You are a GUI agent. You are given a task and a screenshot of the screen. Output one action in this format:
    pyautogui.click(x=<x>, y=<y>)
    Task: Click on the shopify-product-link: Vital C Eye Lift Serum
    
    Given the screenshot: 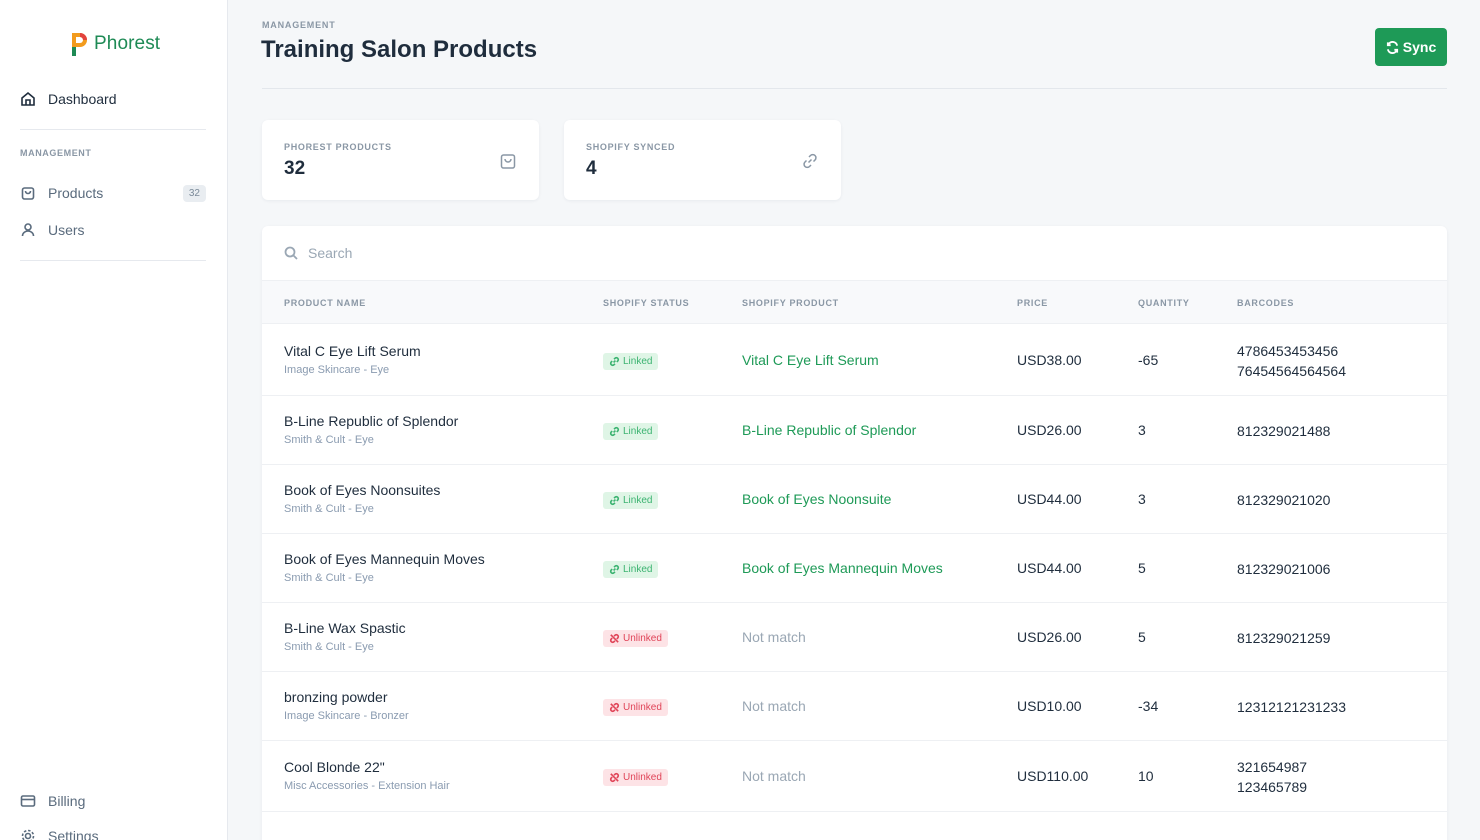 What is the action you would take?
    pyautogui.click(x=810, y=359)
    